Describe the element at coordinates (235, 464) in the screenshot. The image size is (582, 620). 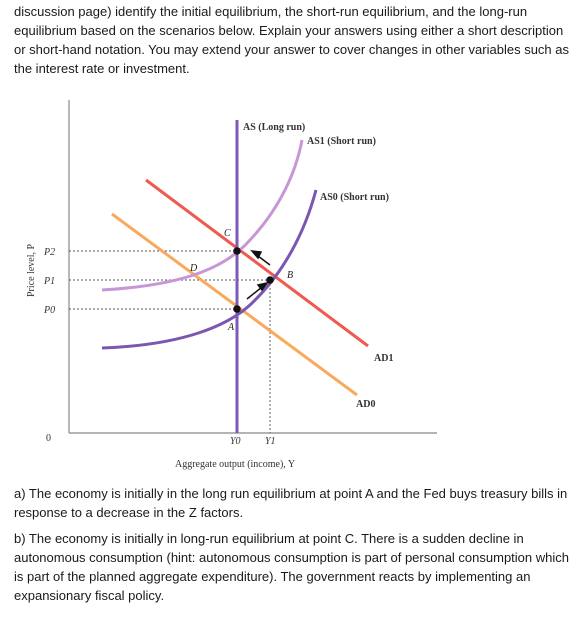
I see `x-axis-title: Aggregate output (income), Y` at that location.